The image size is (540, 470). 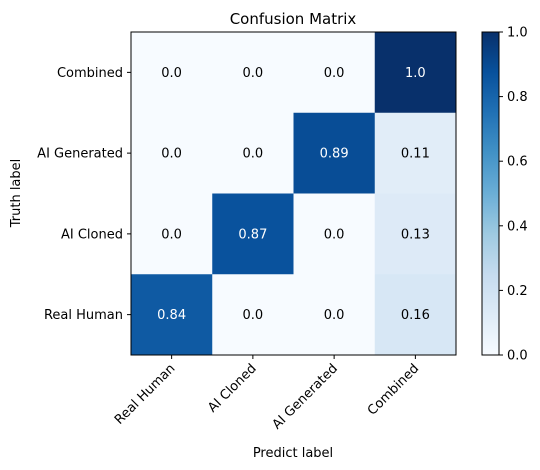 What do you see at coordinates (92, 234) in the screenshot?
I see `y-tick-label: AI Cloned` at bounding box center [92, 234].